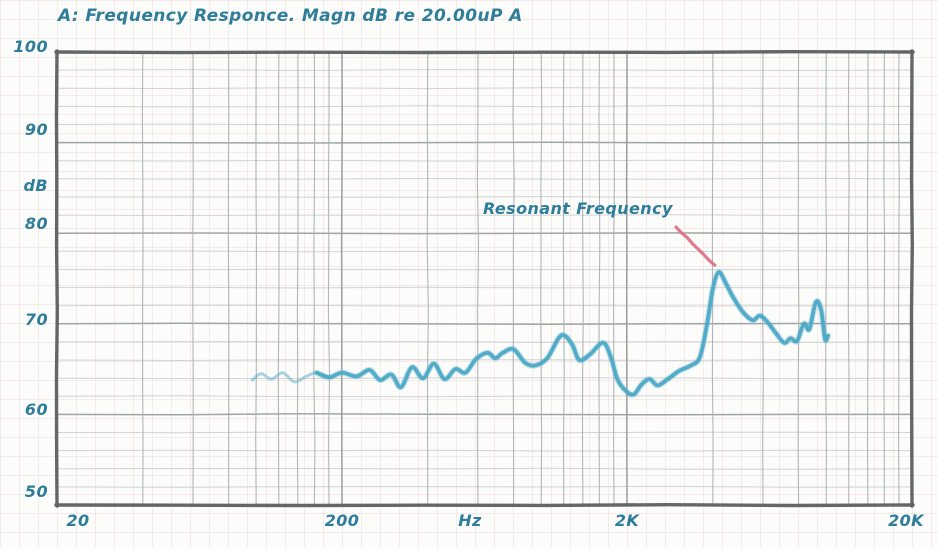 The height and width of the screenshot is (548, 938). Describe the element at coordinates (572, 333) in the screenshot. I see `response-curve` at that location.